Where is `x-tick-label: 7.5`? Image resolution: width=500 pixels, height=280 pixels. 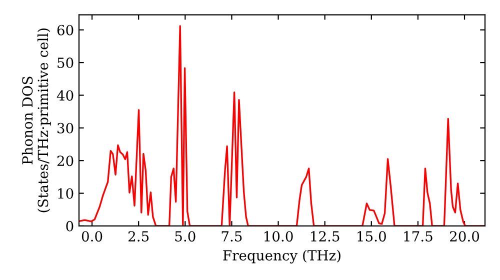 x-tick-label: 7.5 is located at coordinates (232, 236).